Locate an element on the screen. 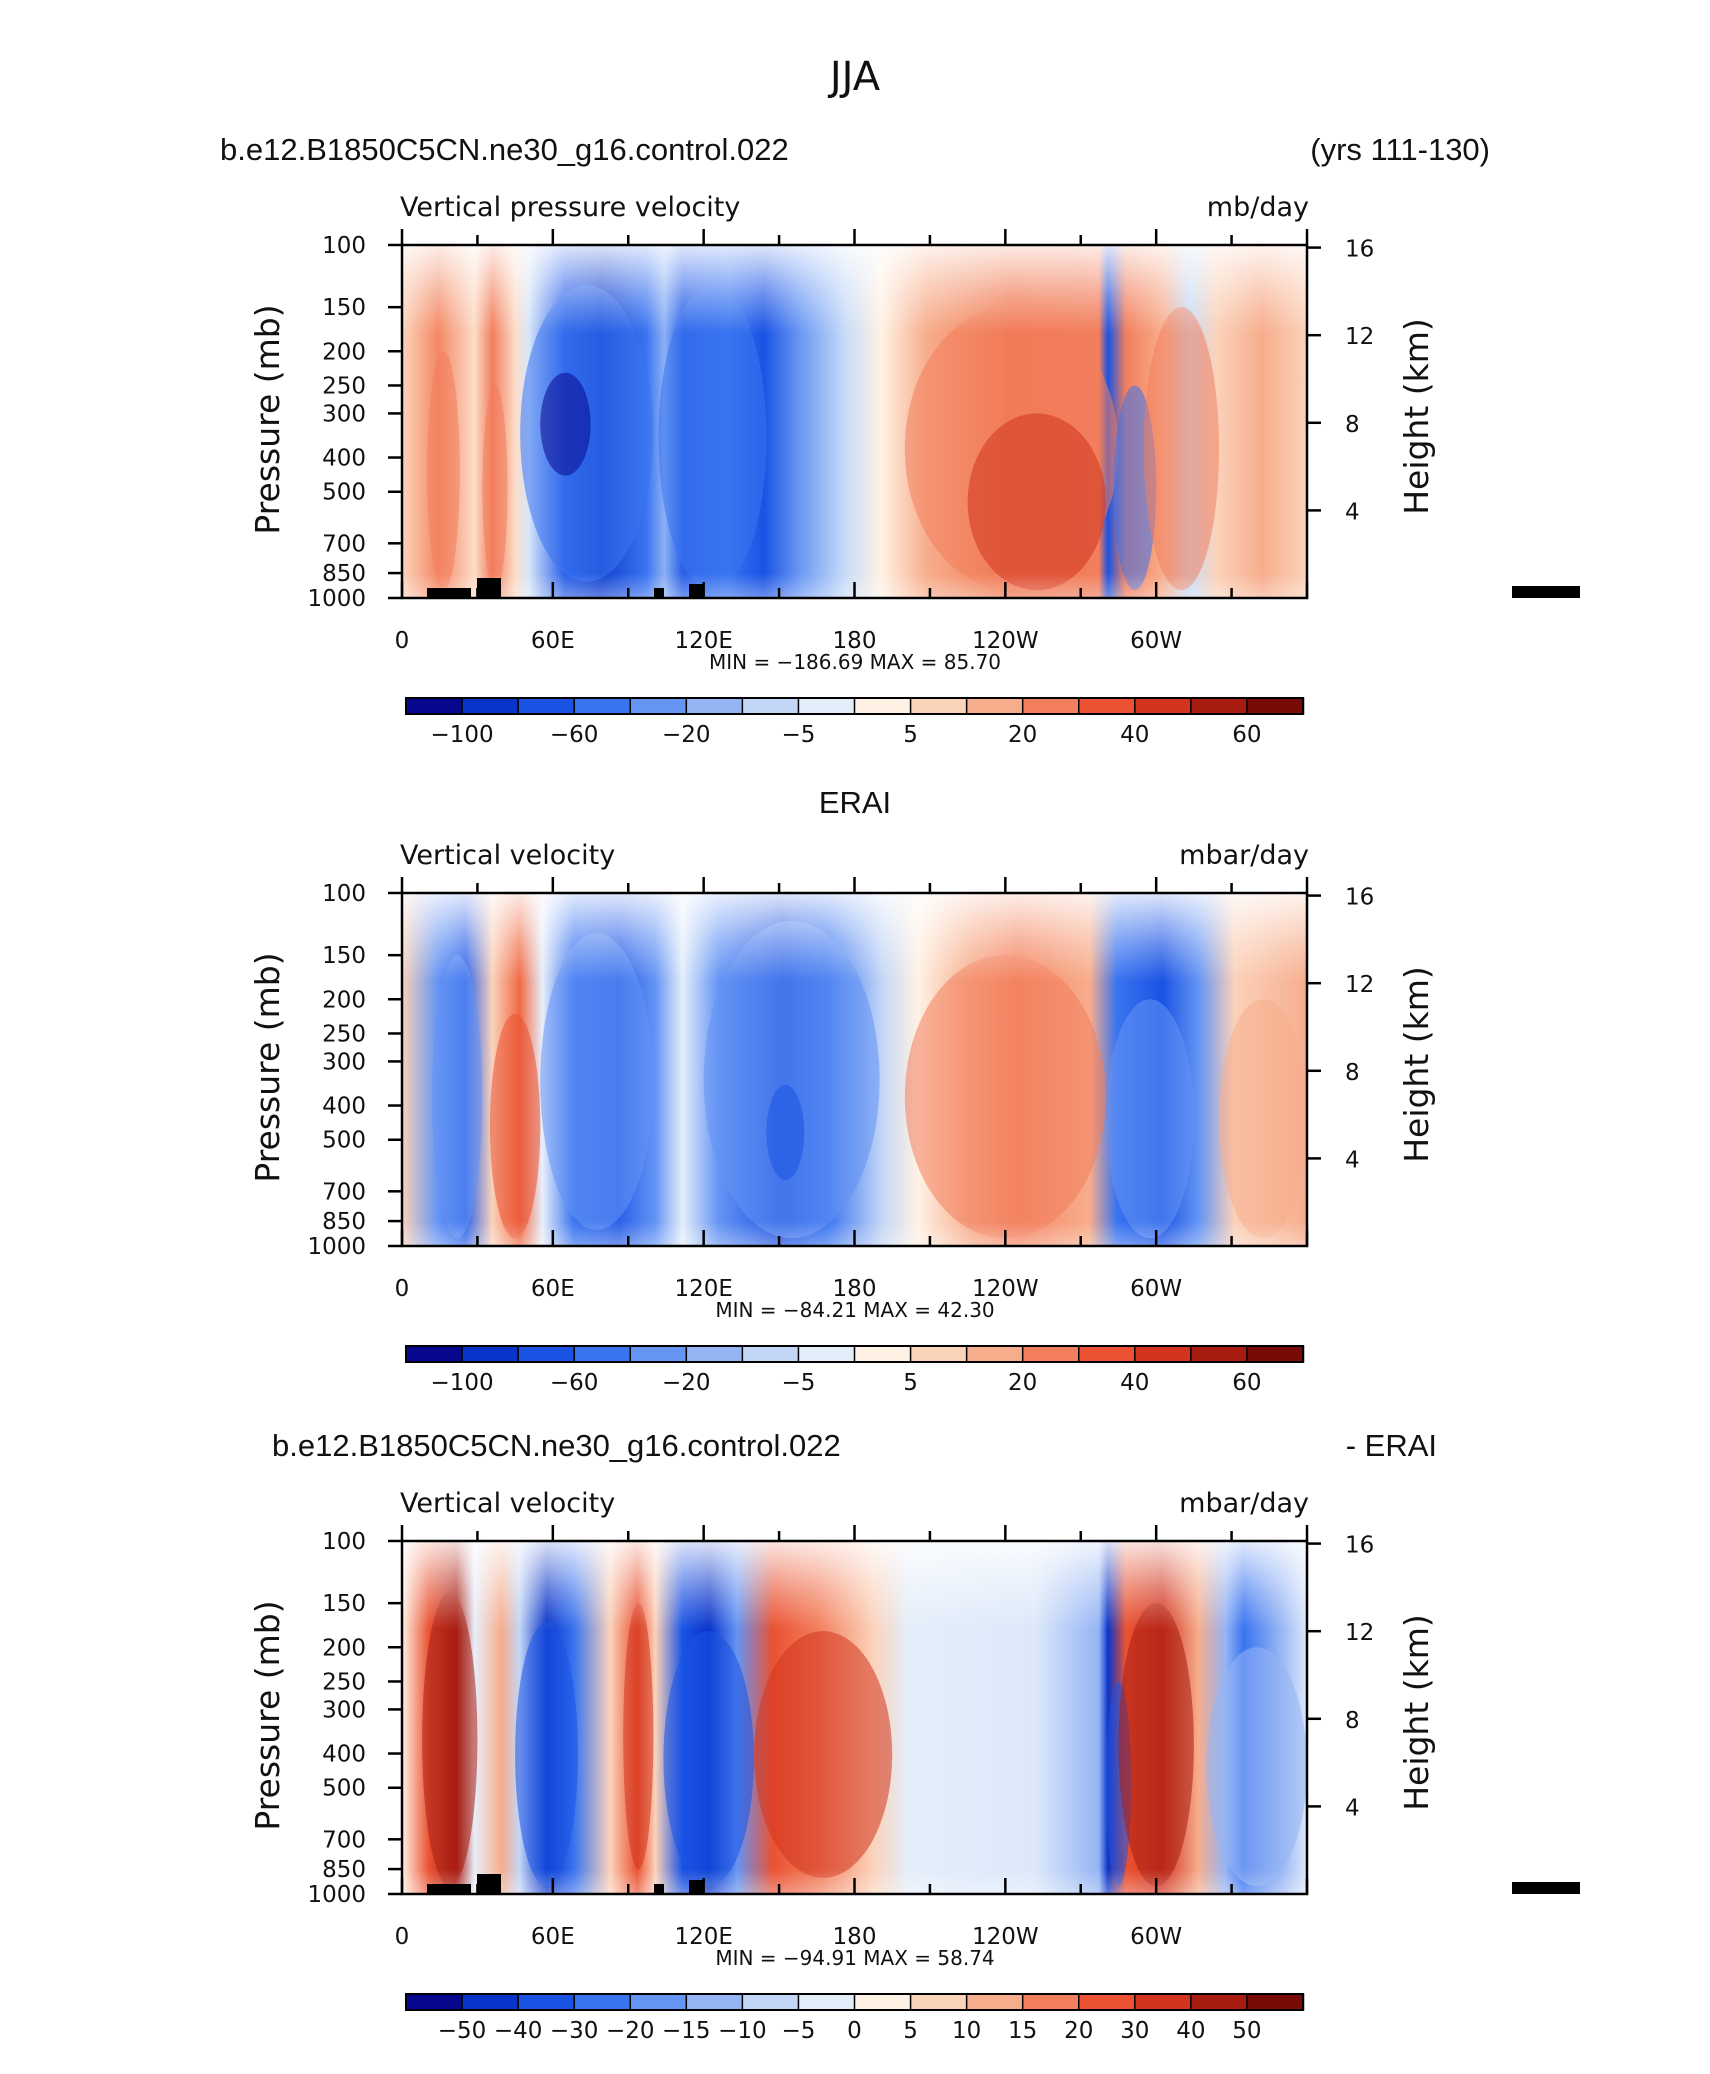  colorbar-label: −60 is located at coordinates (574, 1383).